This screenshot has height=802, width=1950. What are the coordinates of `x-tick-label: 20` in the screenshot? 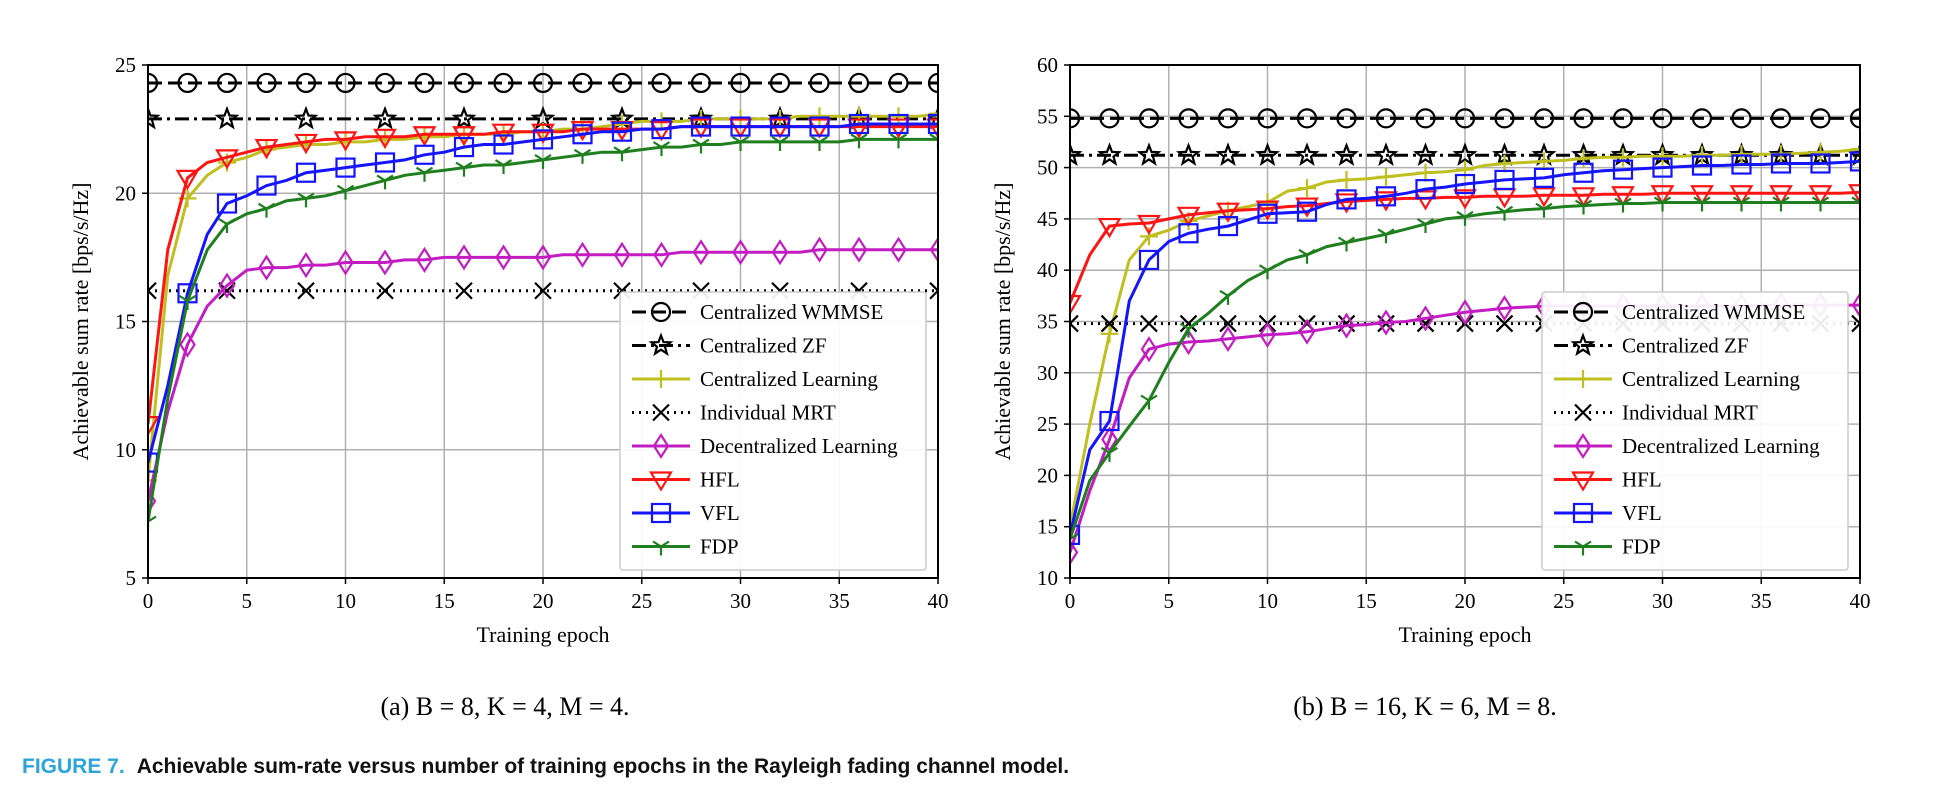 It's located at (1465, 601).